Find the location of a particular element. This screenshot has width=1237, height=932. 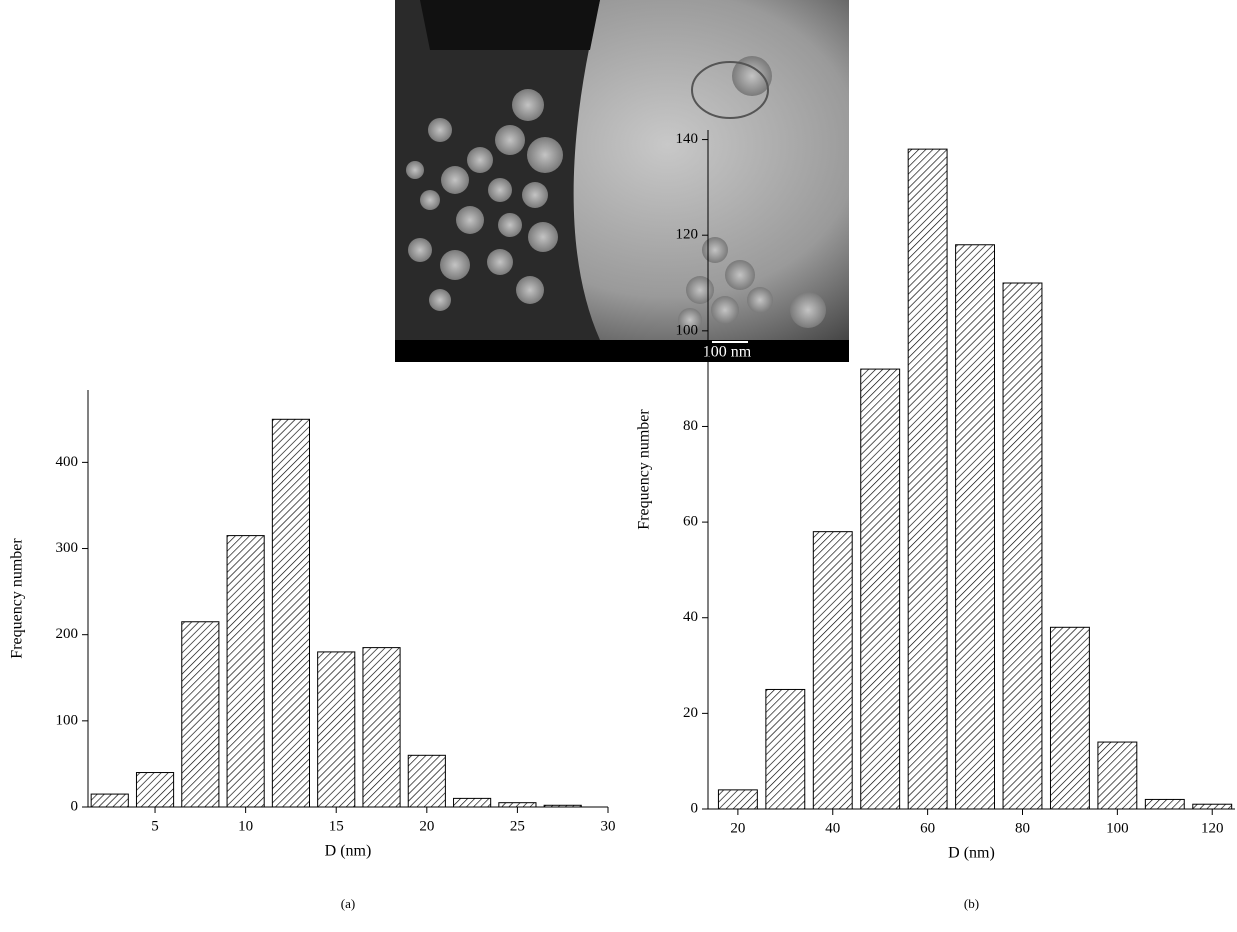

scale-bar-label: 100 nm is located at coordinates (727, 352).